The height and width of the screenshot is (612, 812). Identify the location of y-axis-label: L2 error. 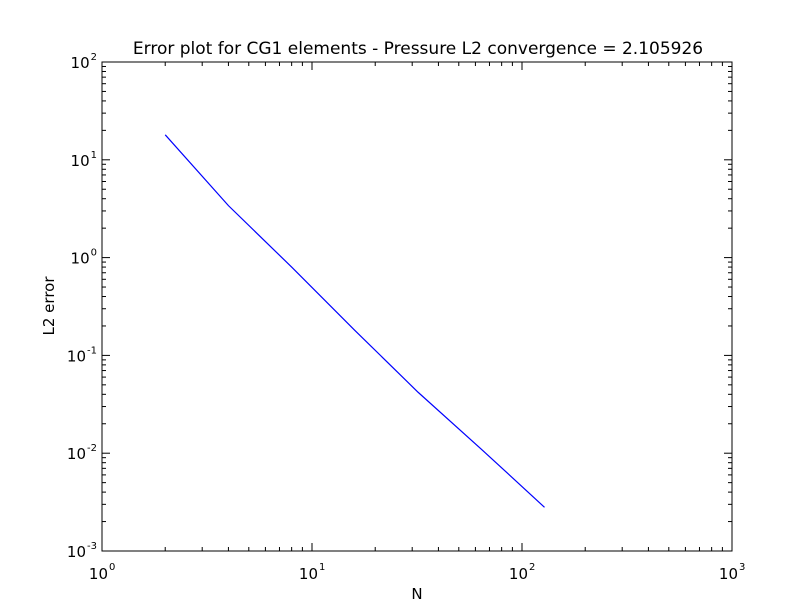
(49, 306).